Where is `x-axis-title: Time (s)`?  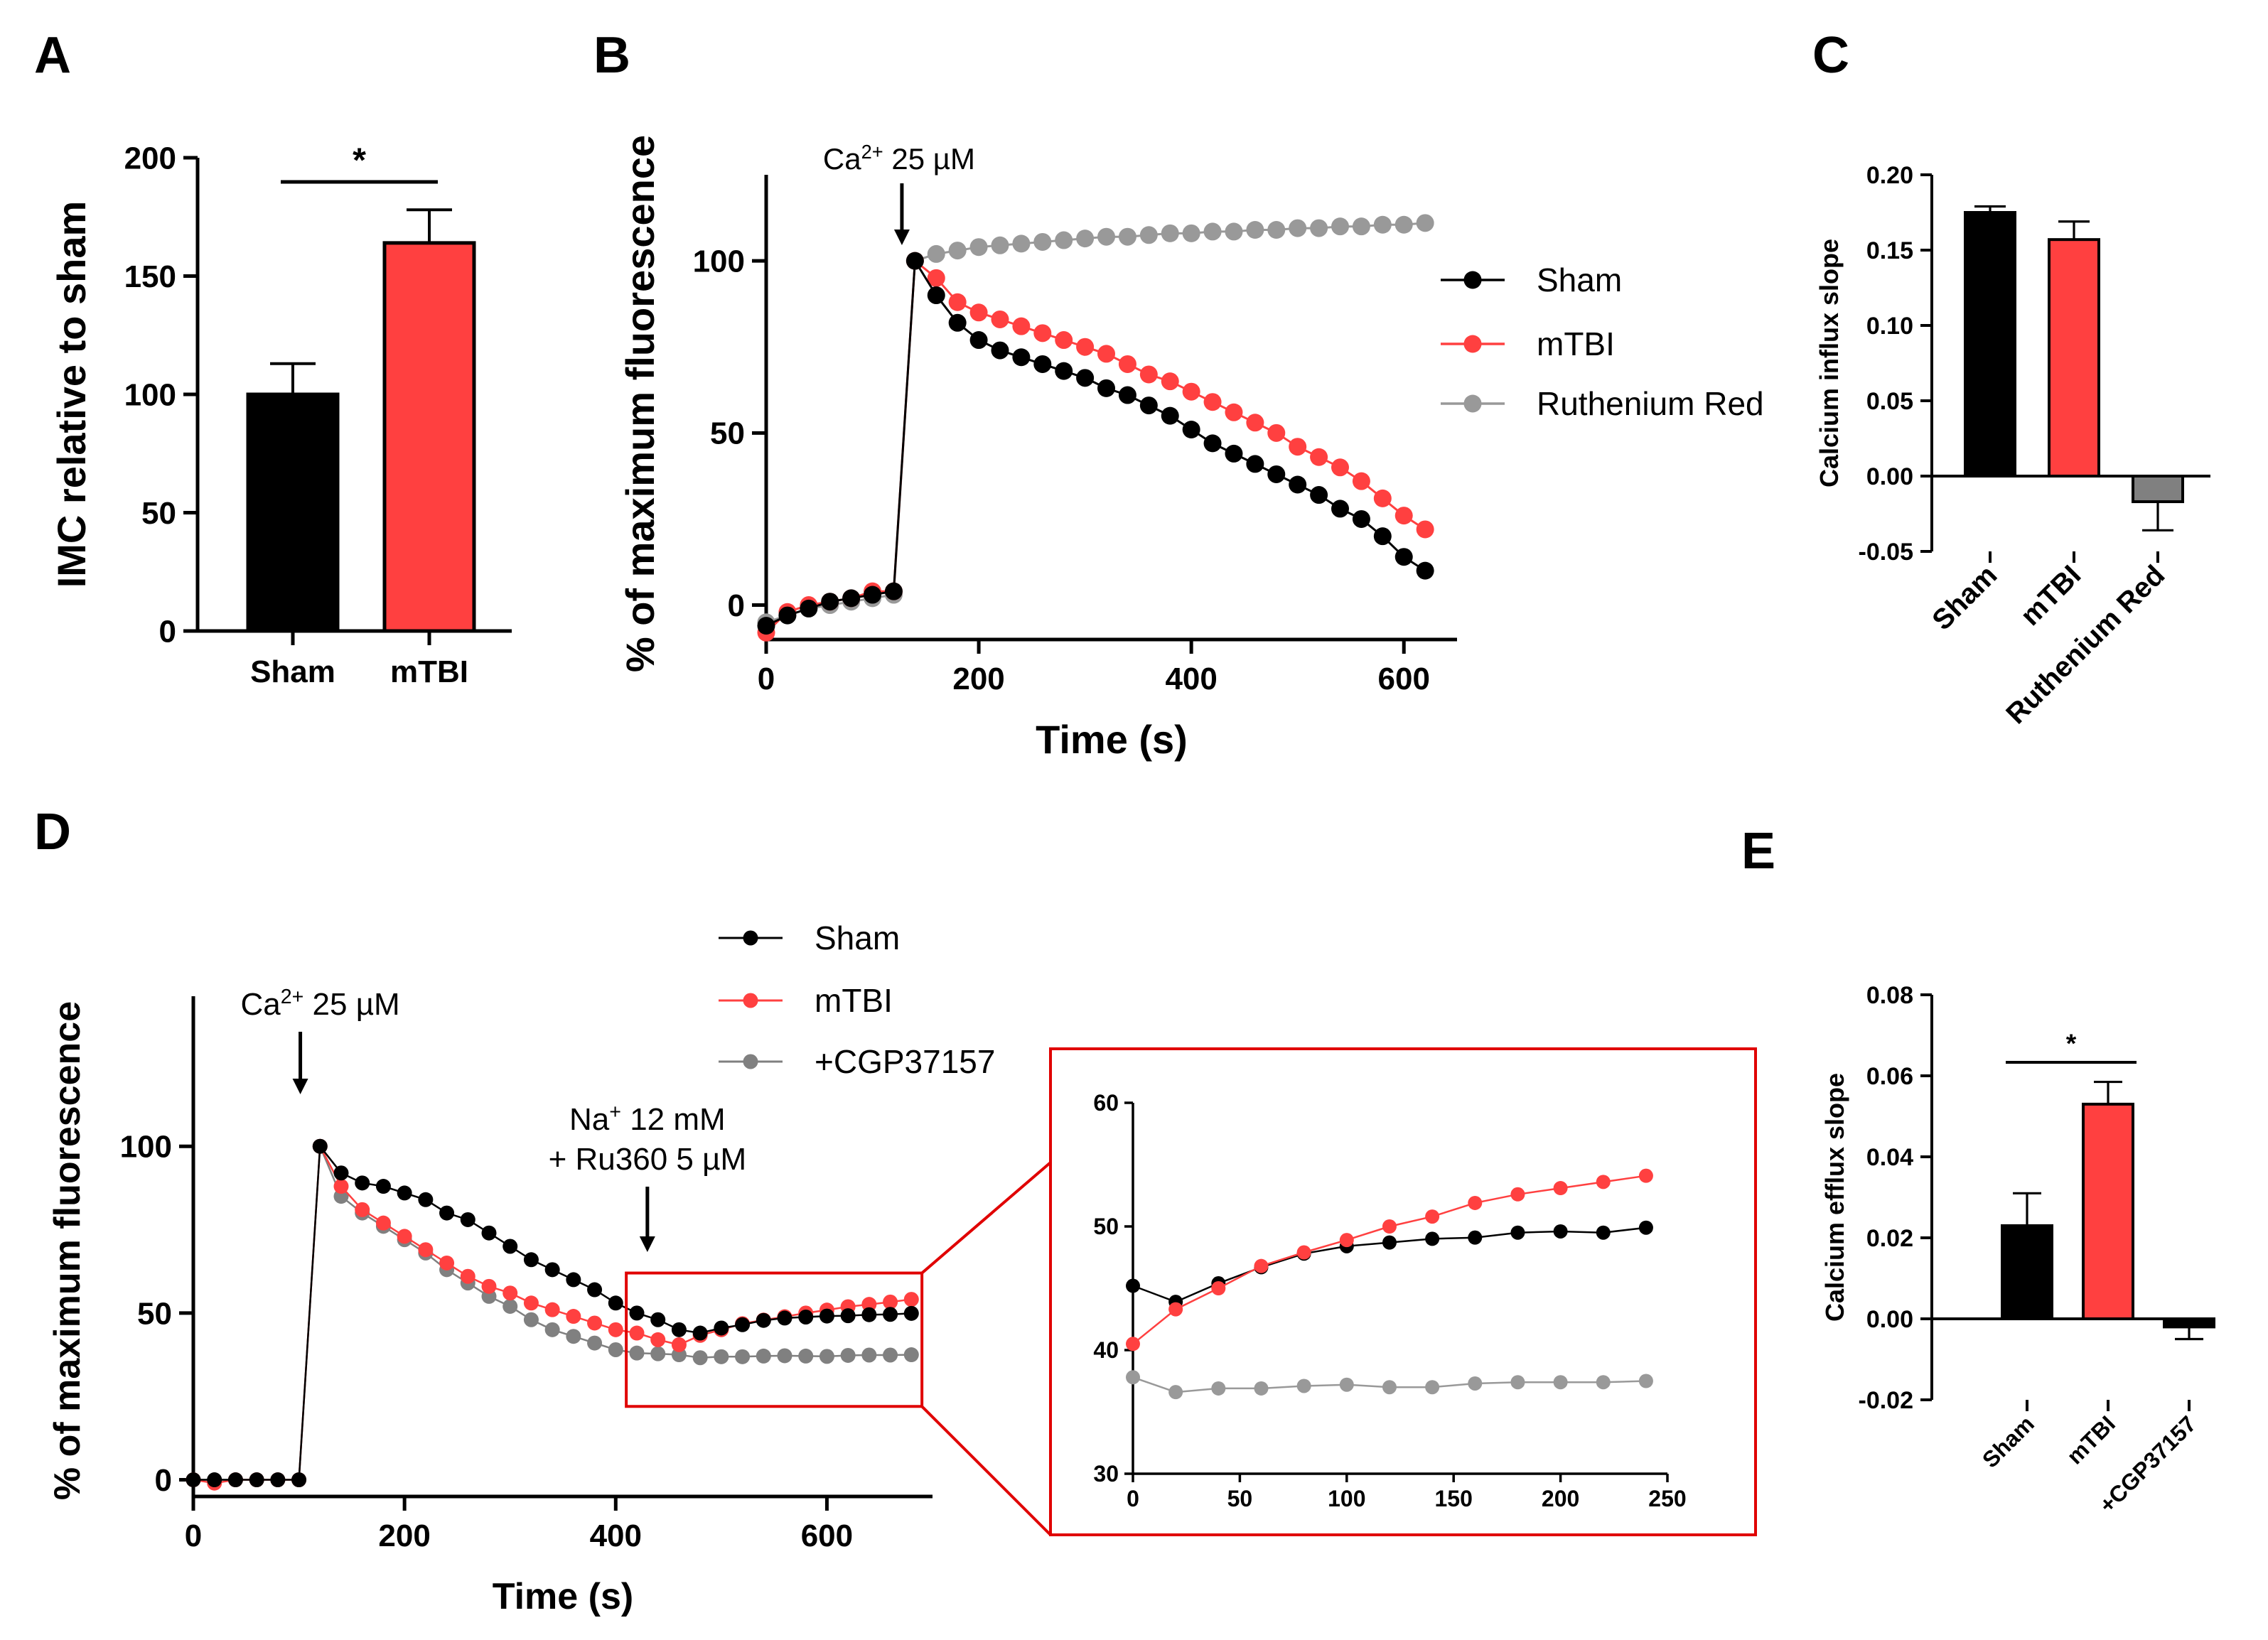
x-axis-title: Time (s) is located at coordinates (1112, 739).